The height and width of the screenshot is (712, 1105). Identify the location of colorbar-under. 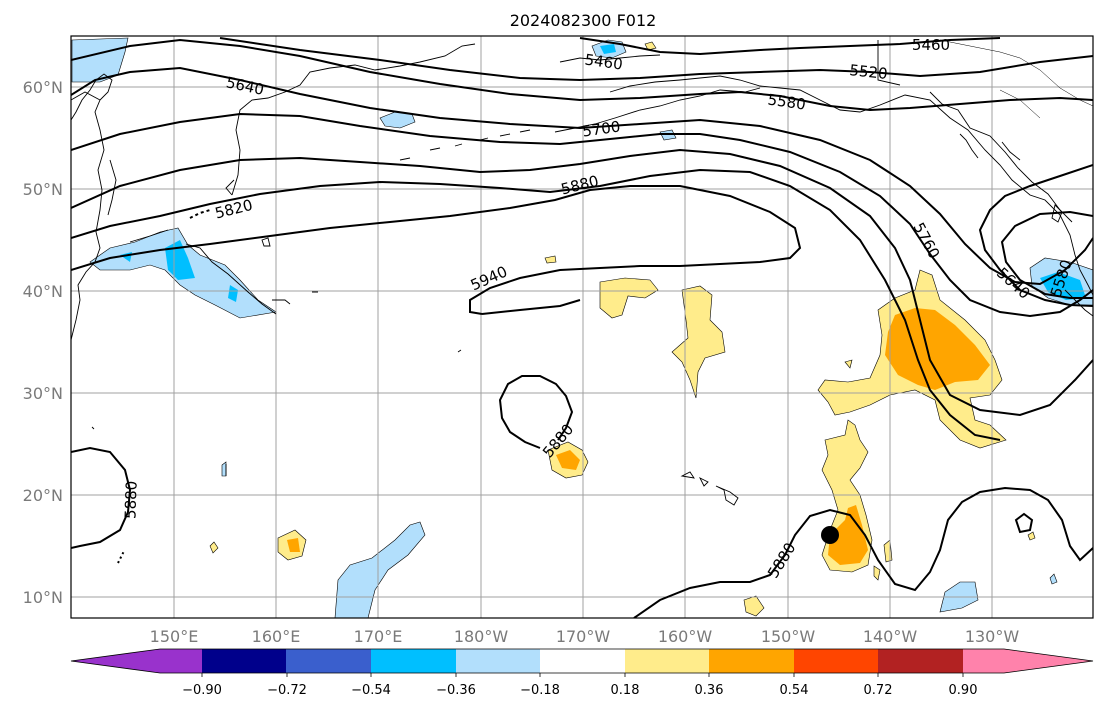
(115, 661).